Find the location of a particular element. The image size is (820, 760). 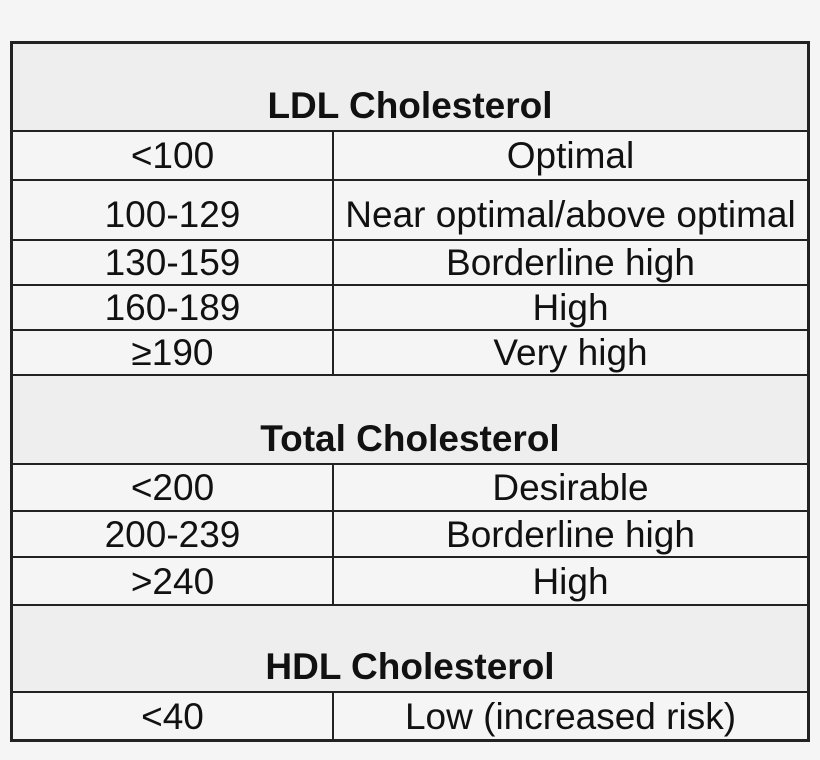

range-cell: 130-159 is located at coordinates (172, 262).